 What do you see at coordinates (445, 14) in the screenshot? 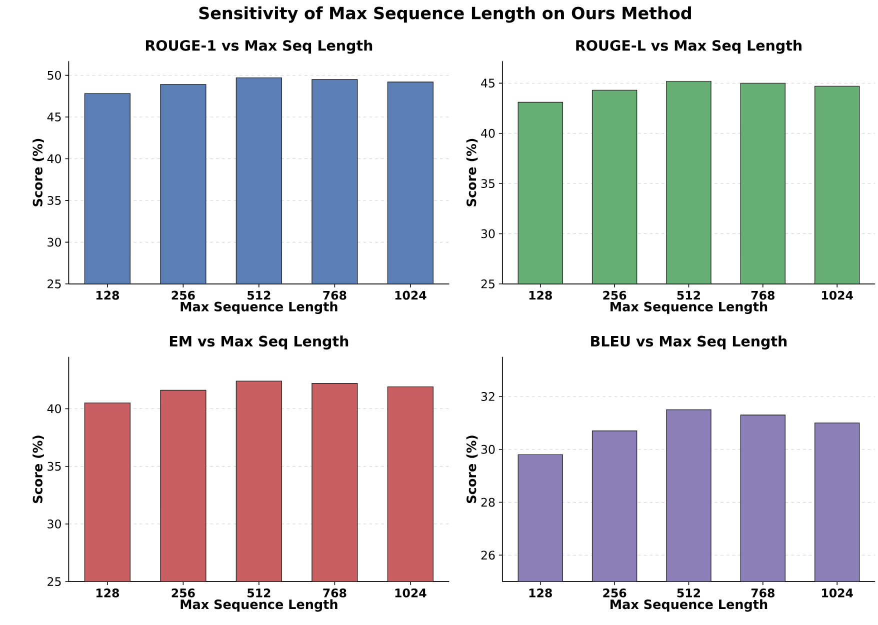
I see `text: Sensitivity of Max Sequence Length on Ours Method` at bounding box center [445, 14].